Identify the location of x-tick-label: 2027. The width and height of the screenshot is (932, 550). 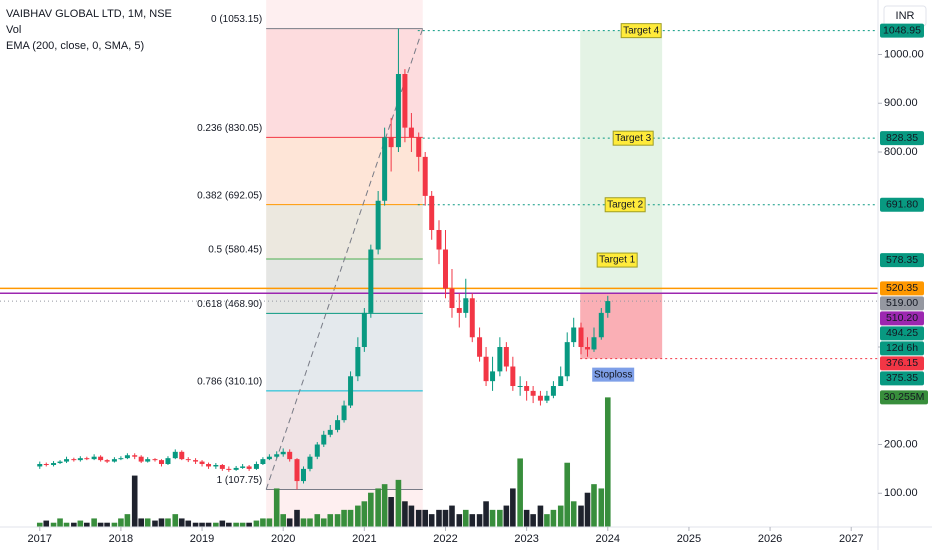
(851, 539).